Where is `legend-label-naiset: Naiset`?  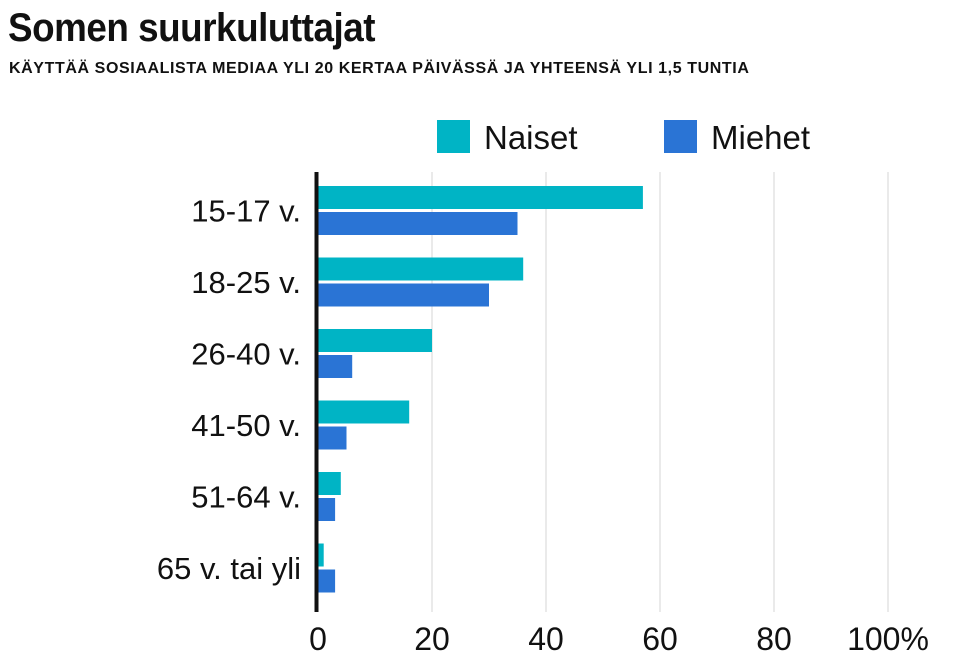
legend-label-naiset: Naiset is located at coordinates (531, 137).